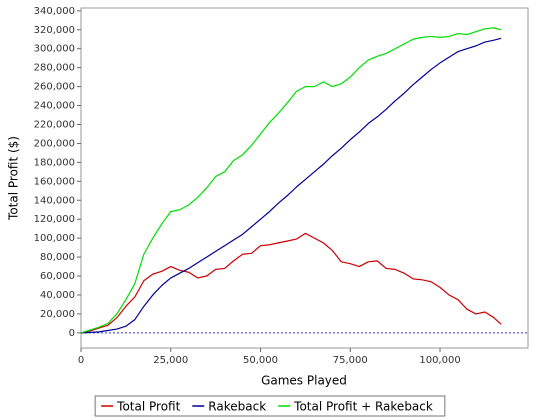  What do you see at coordinates (54, 124) in the screenshot?
I see `y-tick-label: 220,000` at bounding box center [54, 124].